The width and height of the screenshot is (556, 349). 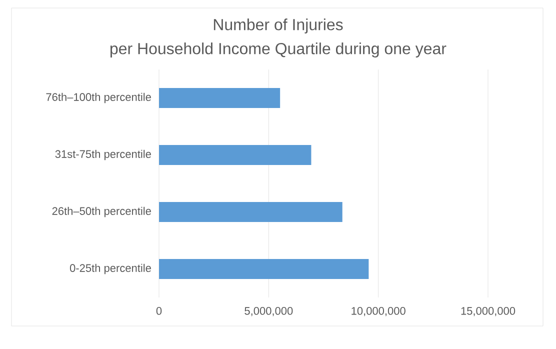 What do you see at coordinates (101, 212) in the screenshot?
I see `y-tick-label: 26th–50th percentile` at bounding box center [101, 212].